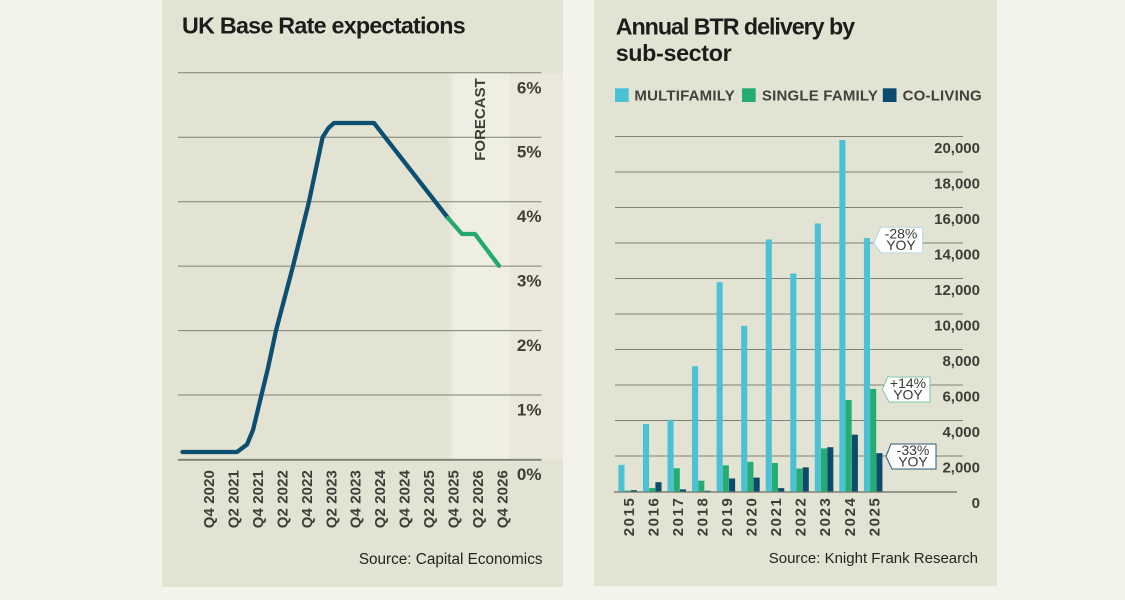 The height and width of the screenshot is (600, 1125). I want to click on svg-text: +14%, so click(908, 383).